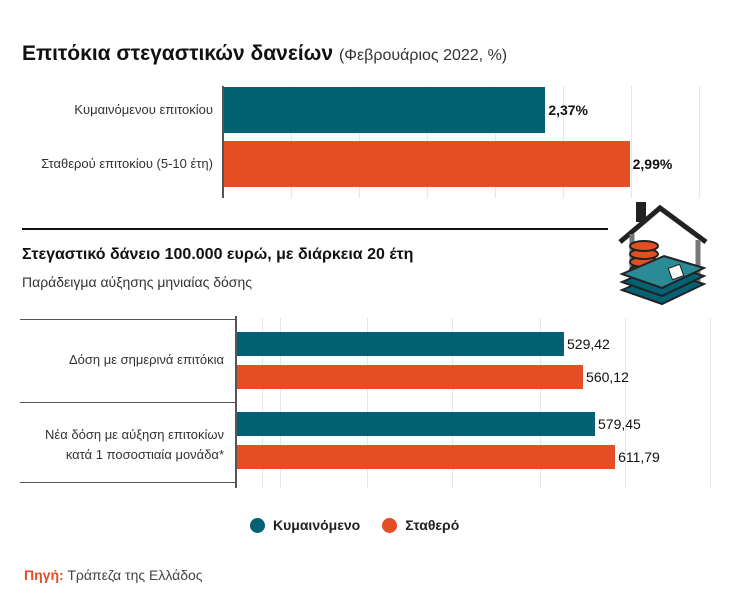 This screenshot has width=737, height=604. What do you see at coordinates (137, 282) in the screenshot?
I see `chart2-subtitle: Παράδειγμα αύξησης μηνιαίας δόσης` at bounding box center [137, 282].